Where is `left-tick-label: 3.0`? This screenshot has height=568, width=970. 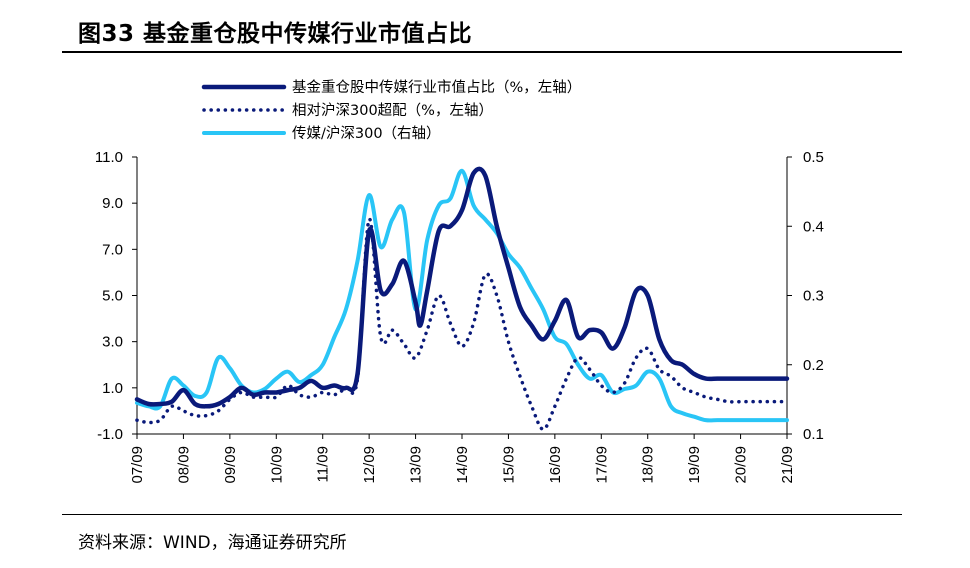 left-tick-label: 3.0 is located at coordinates (112, 342).